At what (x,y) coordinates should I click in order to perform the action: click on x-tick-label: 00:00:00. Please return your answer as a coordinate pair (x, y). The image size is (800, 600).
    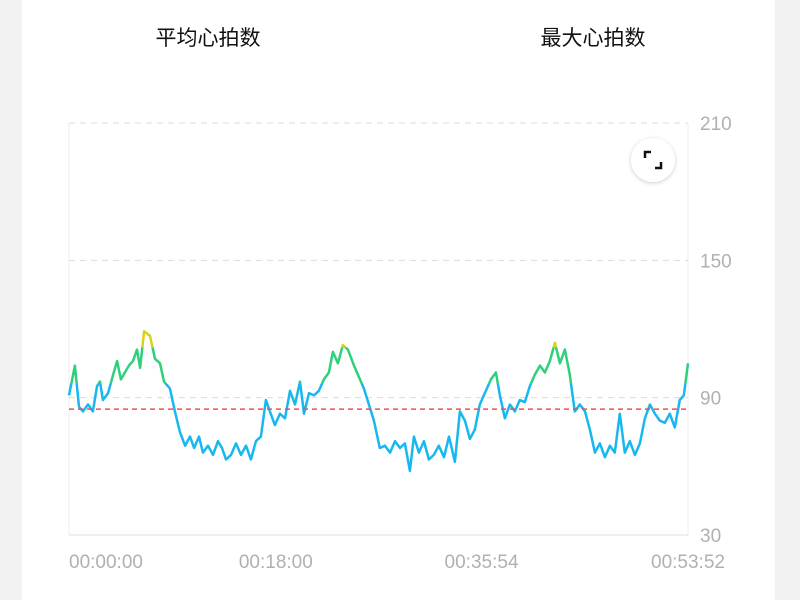
    Looking at the image, I should click on (106, 562).